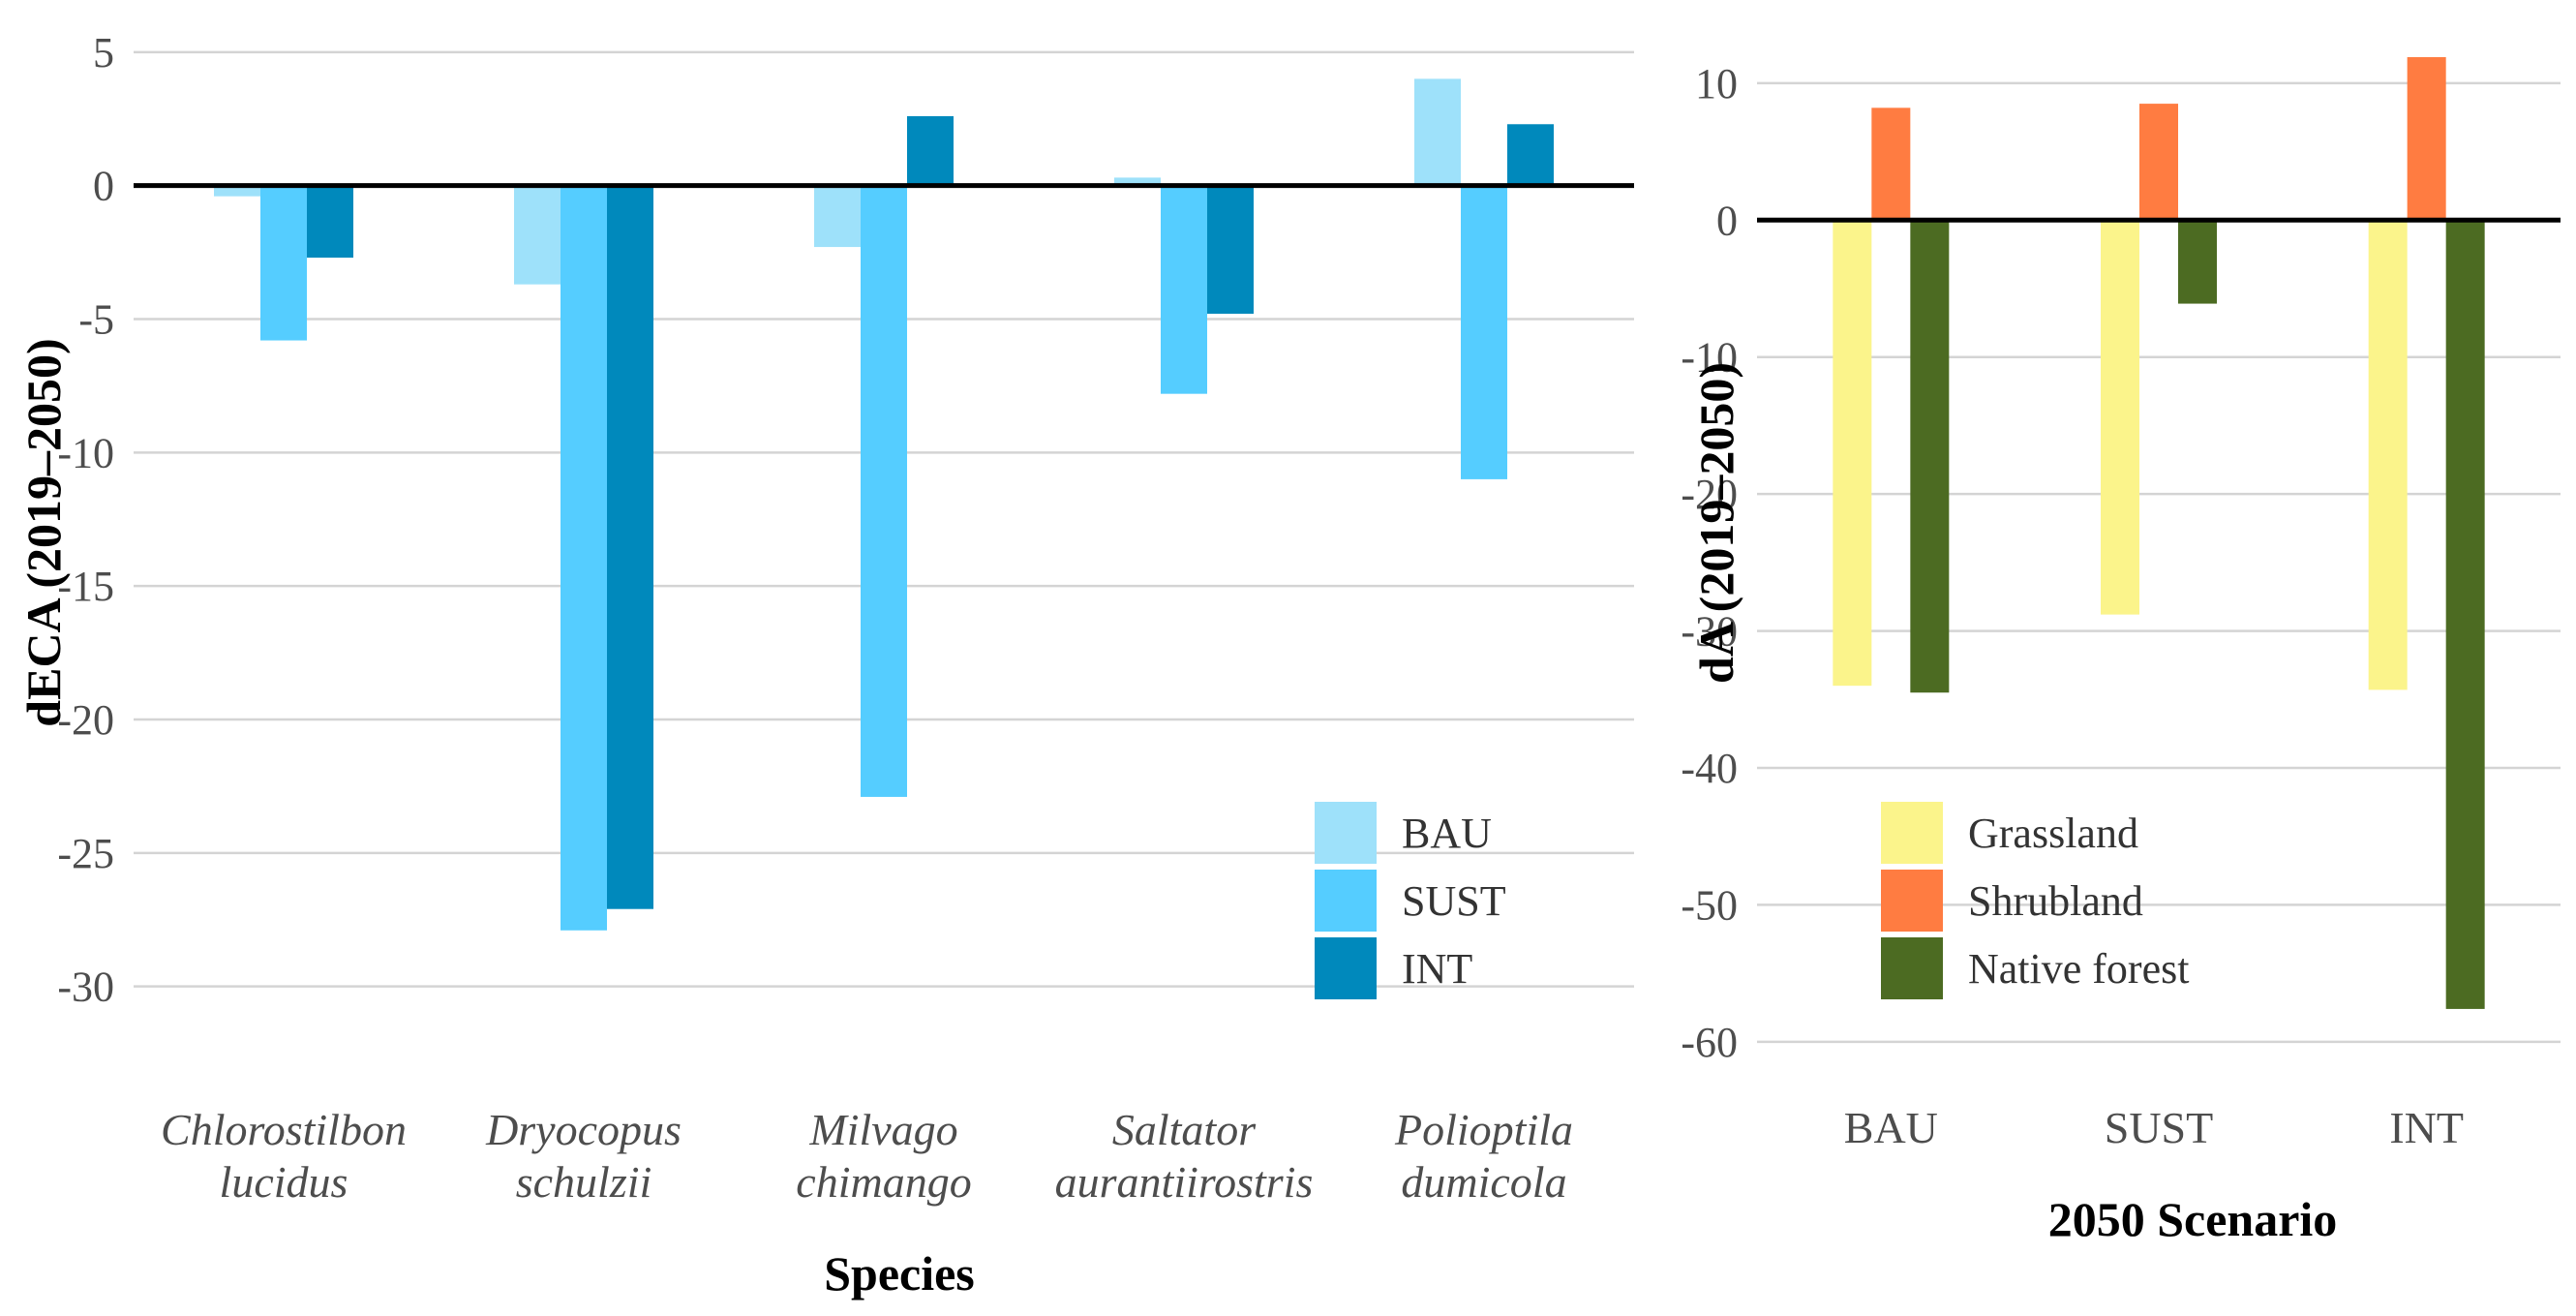 This screenshot has height=1316, width=2576. What do you see at coordinates (899, 1273) in the screenshot?
I see `x-axis-title: Species` at bounding box center [899, 1273].